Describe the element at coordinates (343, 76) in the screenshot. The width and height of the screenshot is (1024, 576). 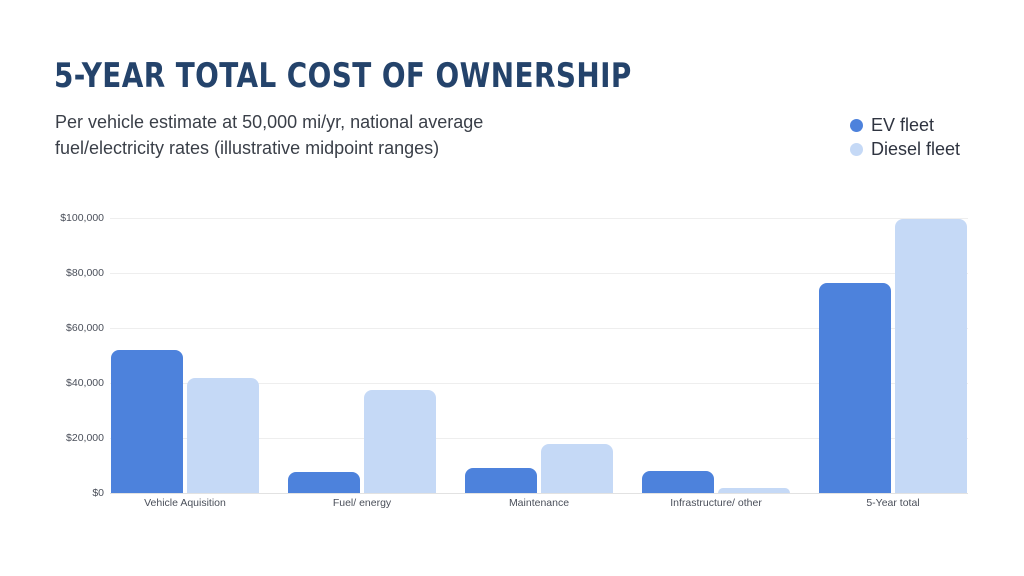
I see `page-title: 5-YEAR TOTAL COST OF OWNERSHIP` at that location.